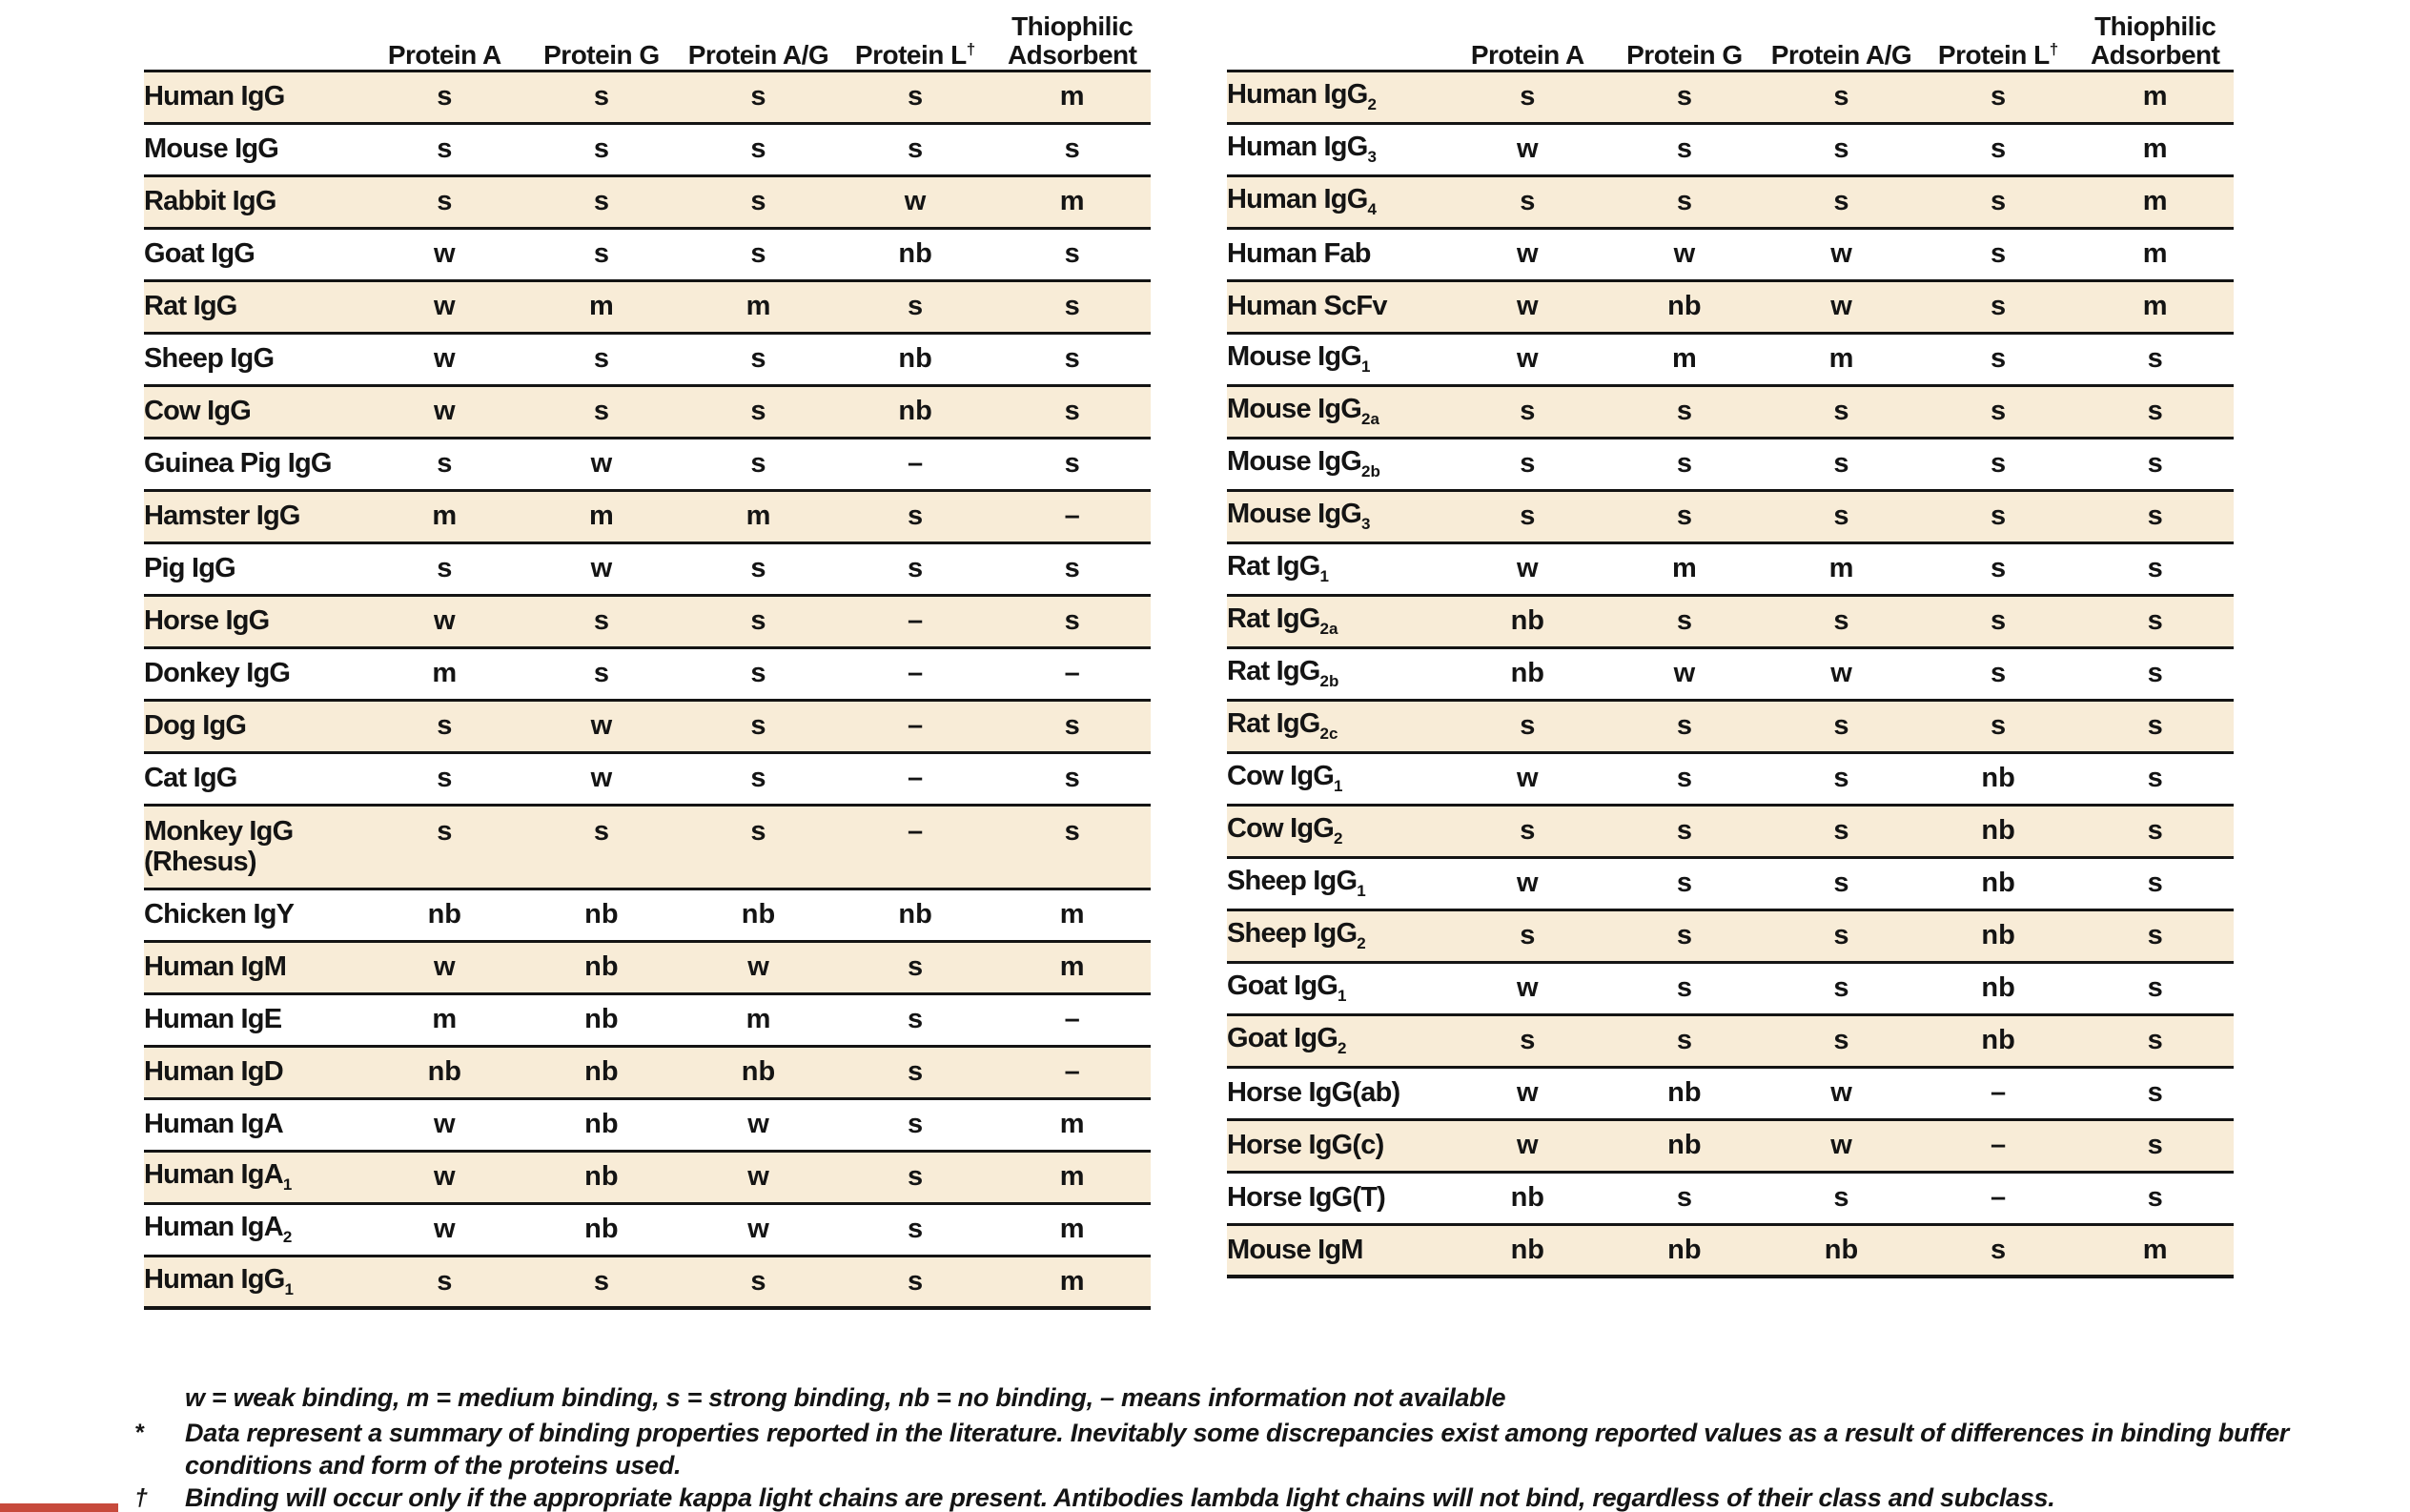 The height and width of the screenshot is (1512, 2410). Describe the element at coordinates (1730, 1093) in the screenshot. I see `table-row: Horse IgG(ab) w nb w – s` at that location.